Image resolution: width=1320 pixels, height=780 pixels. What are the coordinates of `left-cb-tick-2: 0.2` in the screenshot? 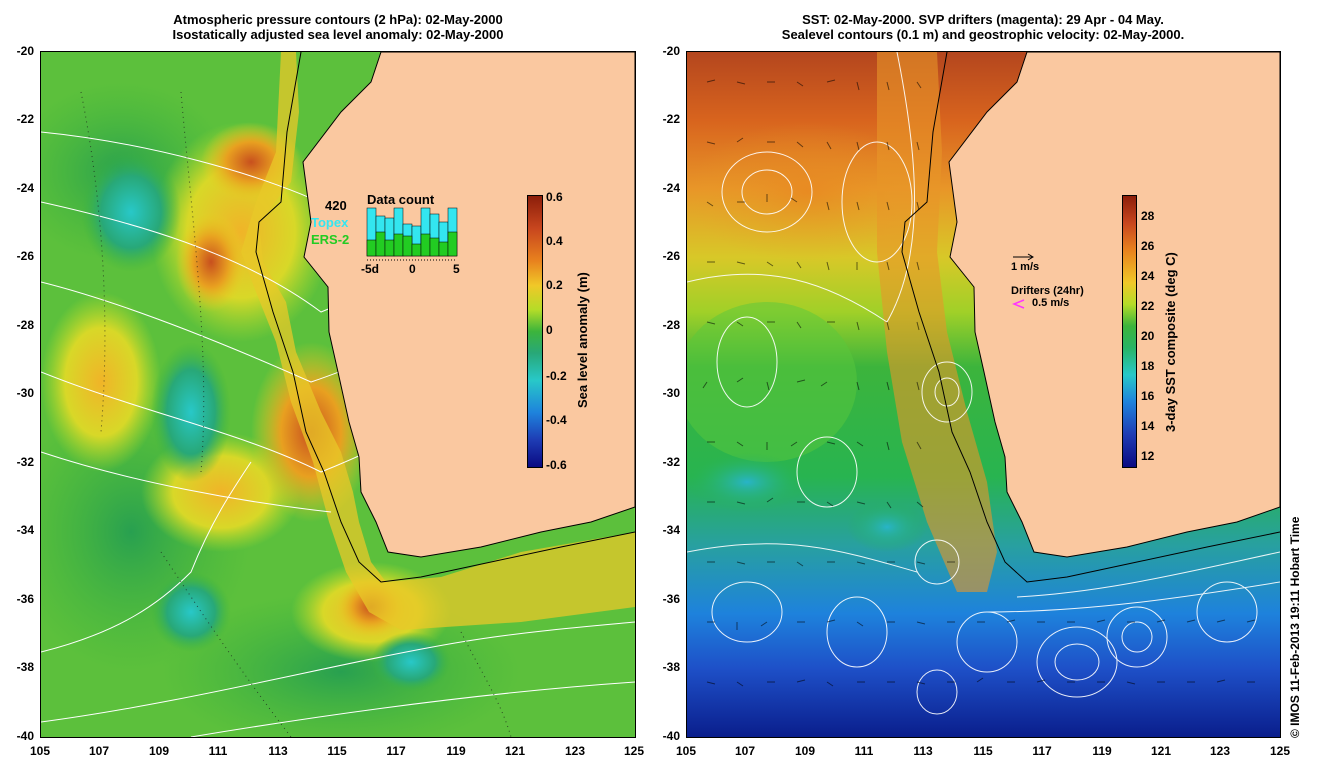 It's located at (554, 285).